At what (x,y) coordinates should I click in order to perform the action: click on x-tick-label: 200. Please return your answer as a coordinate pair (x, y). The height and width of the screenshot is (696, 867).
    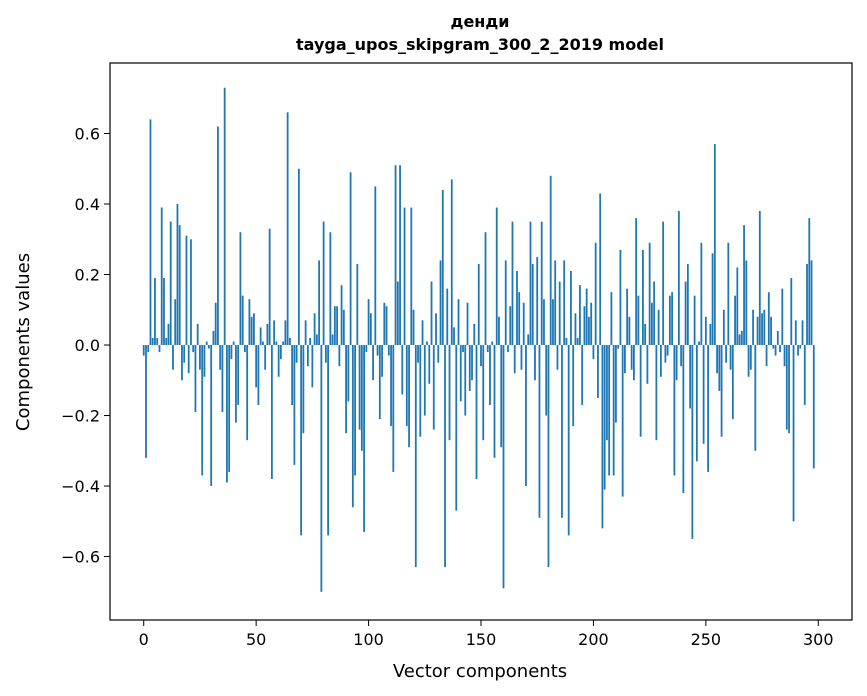
    Looking at the image, I should click on (593, 639).